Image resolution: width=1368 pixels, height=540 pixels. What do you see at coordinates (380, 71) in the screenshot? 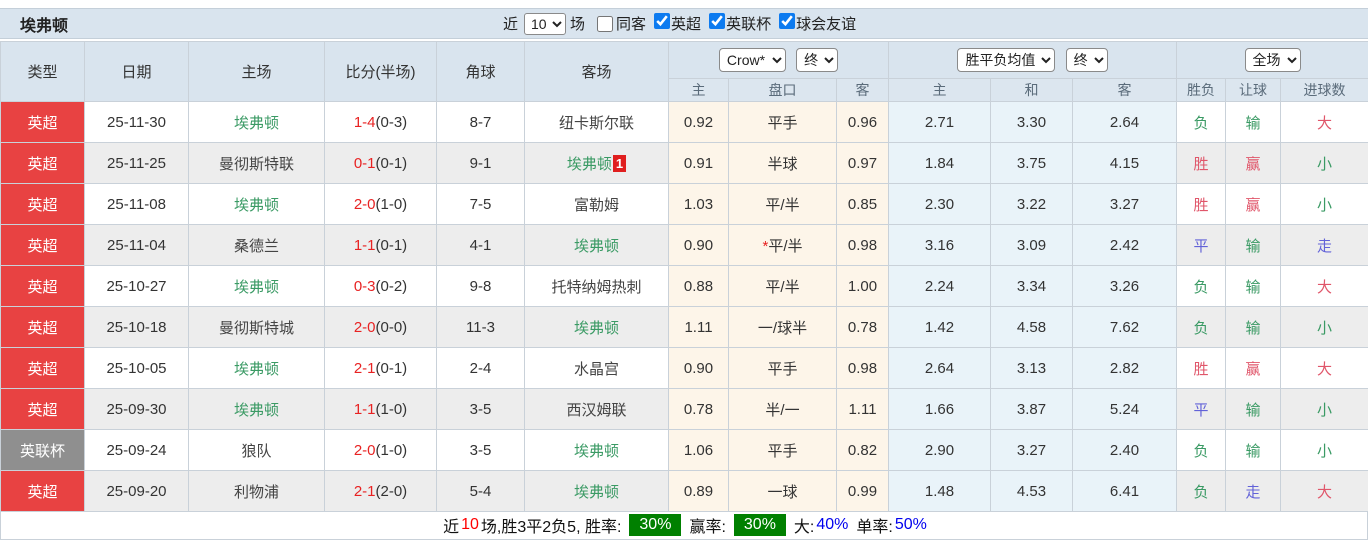
I see `col-header-score: 比分(半场)` at bounding box center [380, 71].